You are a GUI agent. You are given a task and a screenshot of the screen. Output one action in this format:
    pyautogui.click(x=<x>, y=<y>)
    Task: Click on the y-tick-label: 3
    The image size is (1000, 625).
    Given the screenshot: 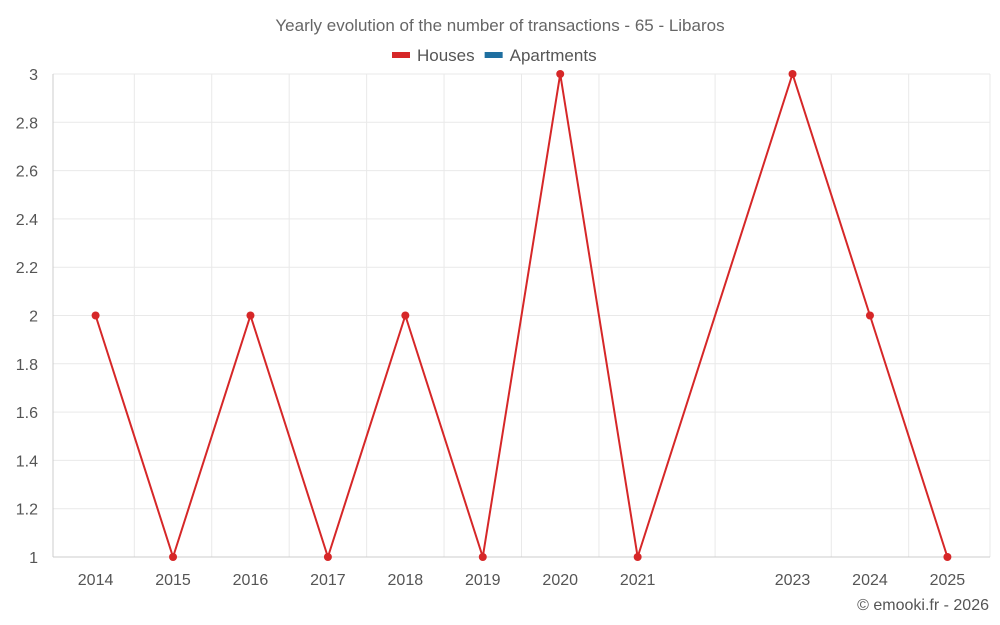 What is the action you would take?
    pyautogui.click(x=33, y=75)
    